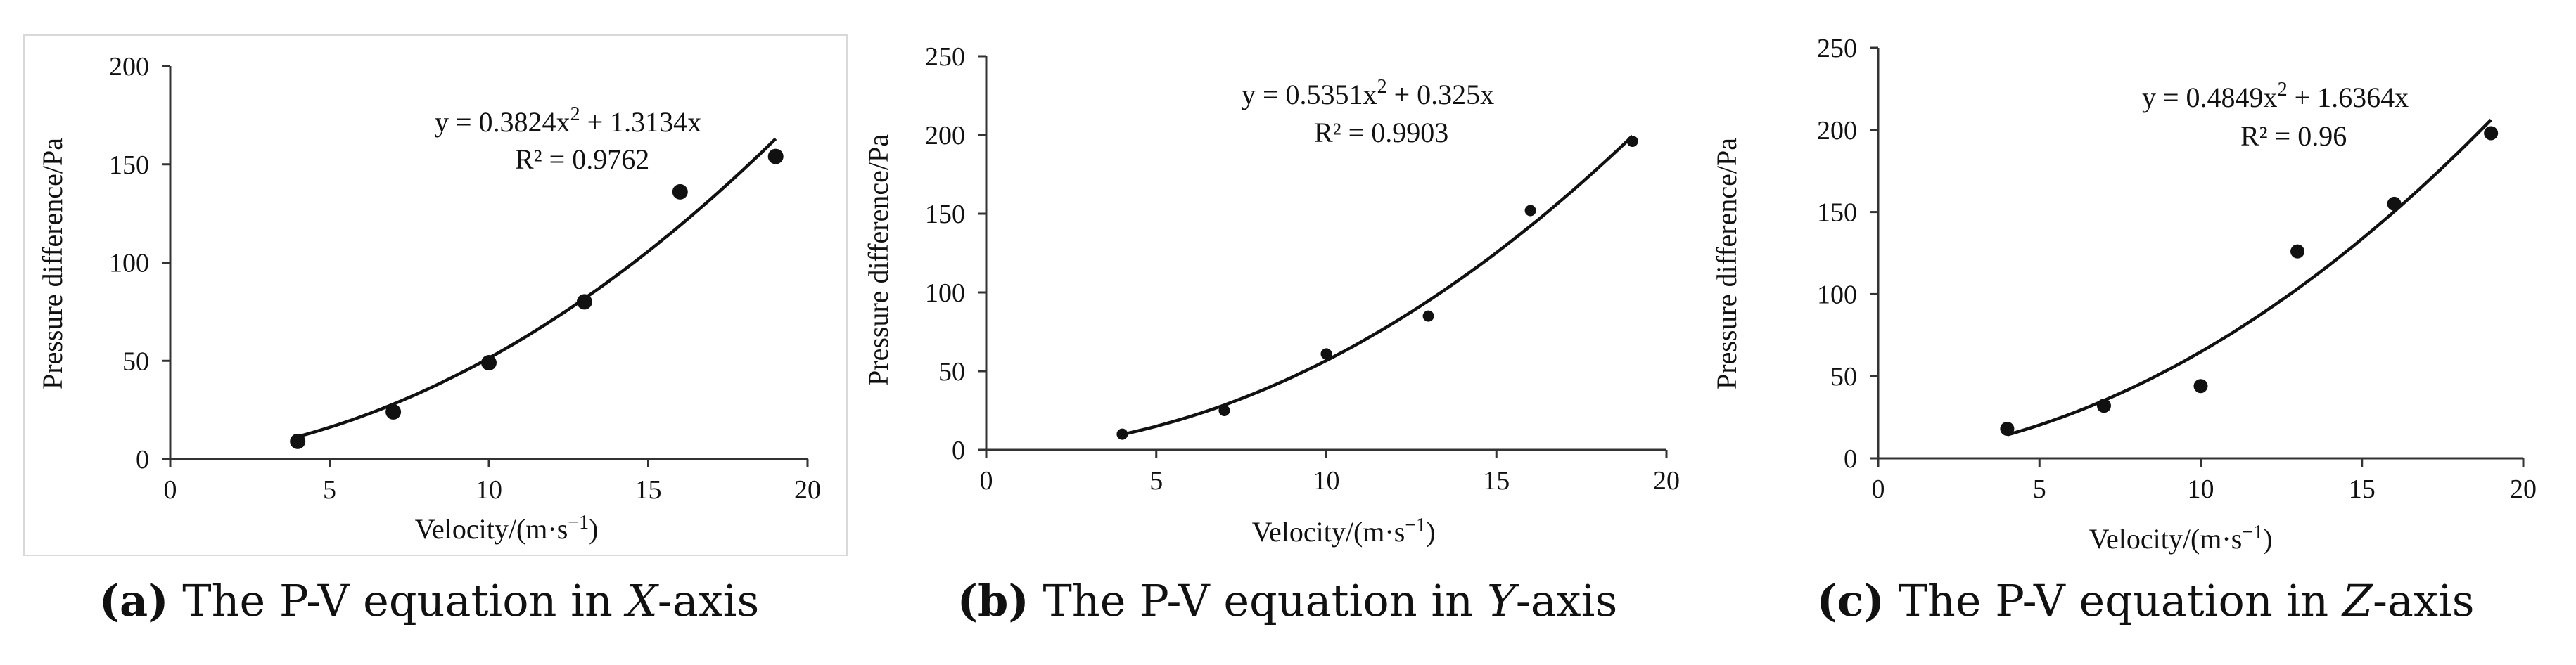 This screenshot has width=2576, height=665. Describe the element at coordinates (135, 361) in the screenshot. I see `chart-a-y-tick-label: 50` at that location.